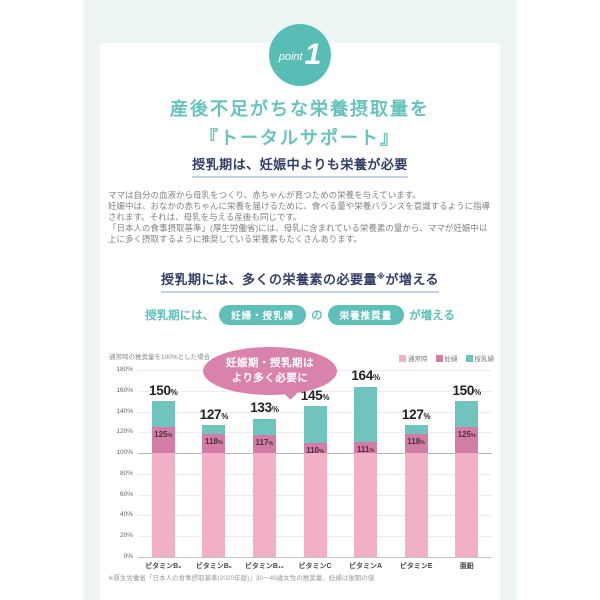 The image size is (600, 600). I want to click on pregnant-value-label: 118%, so click(213, 442).